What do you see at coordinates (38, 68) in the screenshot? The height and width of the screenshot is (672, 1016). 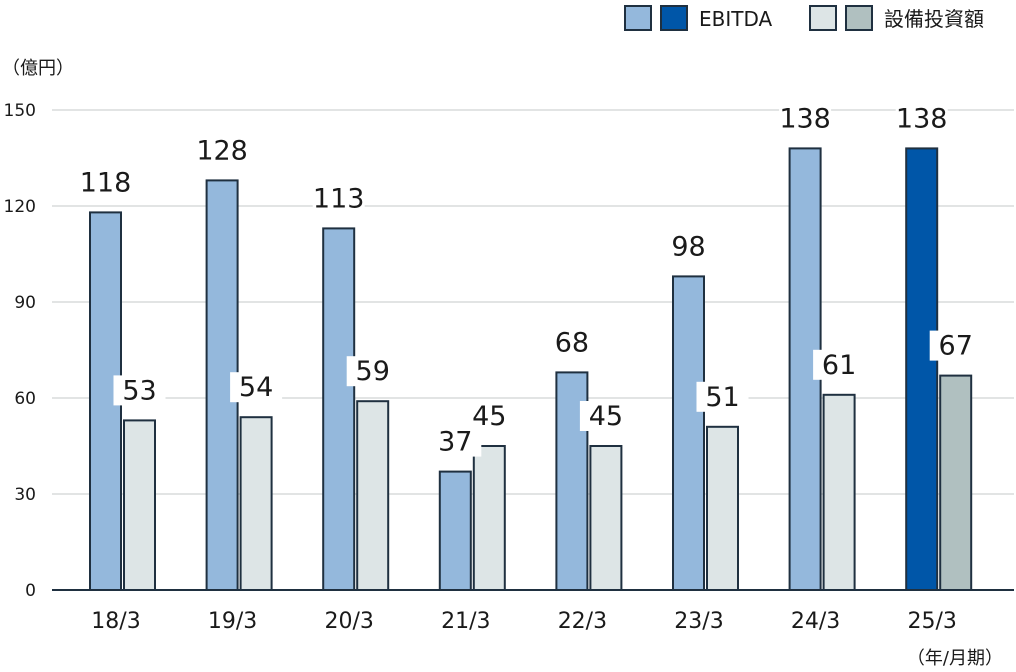 I see `y-unit-label: （億円）` at bounding box center [38, 68].